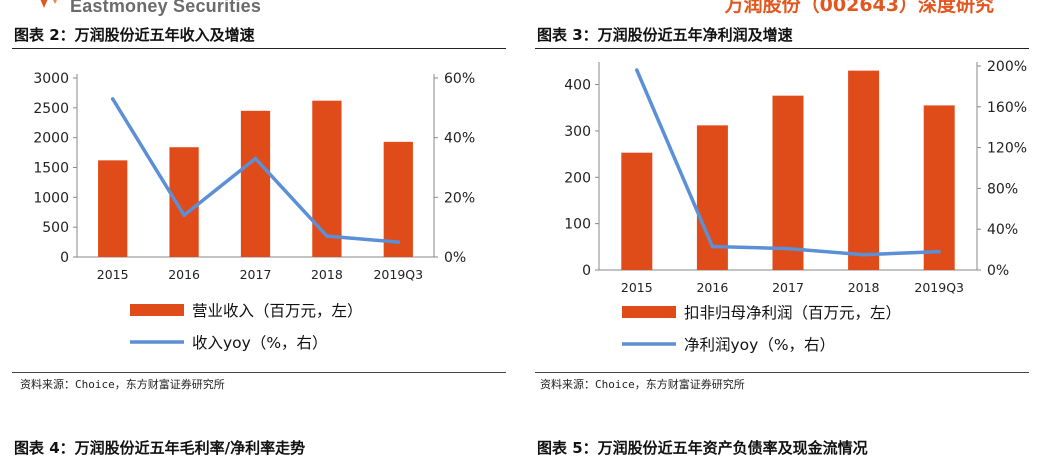 The width and height of the screenshot is (1044, 458). I want to click on right-axis-tick-label: 160%, so click(1007, 108).